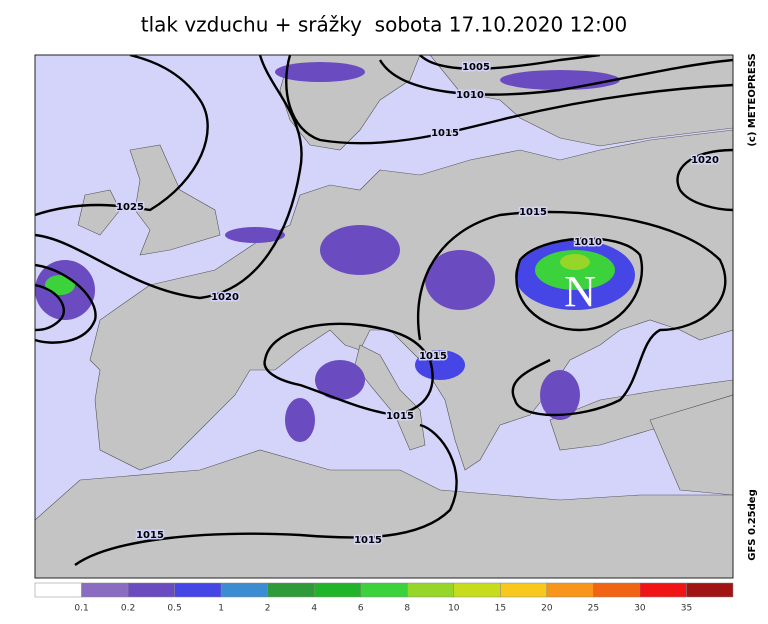 The image size is (768, 624). Describe the element at coordinates (174, 609) in the screenshot. I see `legend-label: 0.5` at that location.